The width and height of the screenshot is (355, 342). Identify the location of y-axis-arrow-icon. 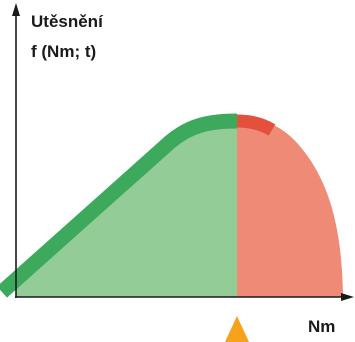
(16, 9).